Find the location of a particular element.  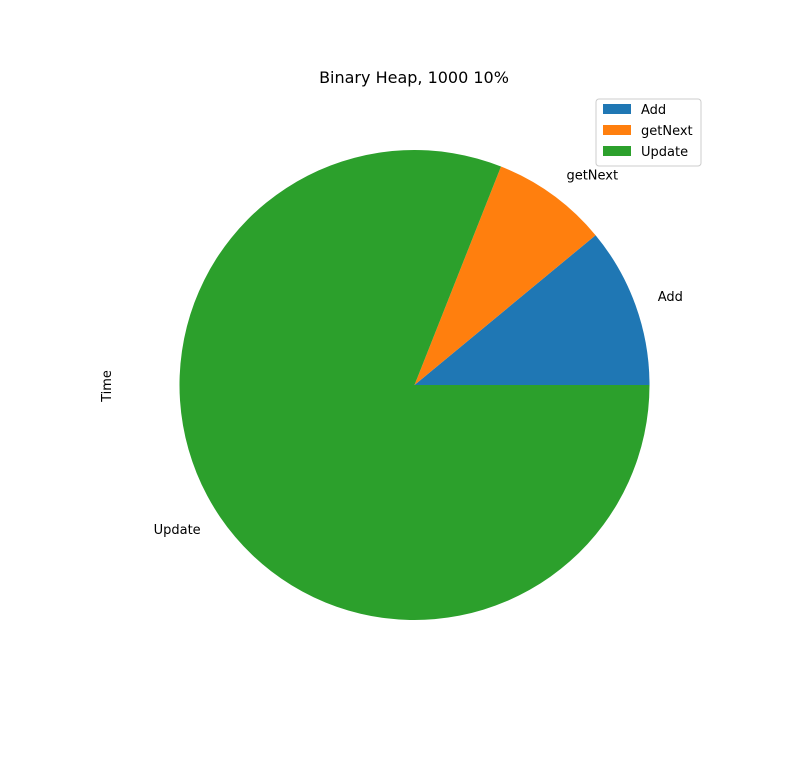

pie-slice-getnext is located at coordinates (505, 275).